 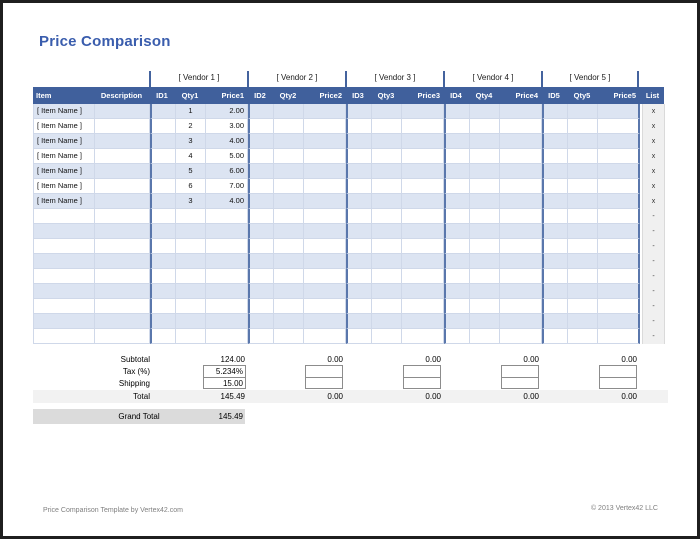 I want to click on vendor2-subtotal-value: 0.00, so click(x=335, y=359).